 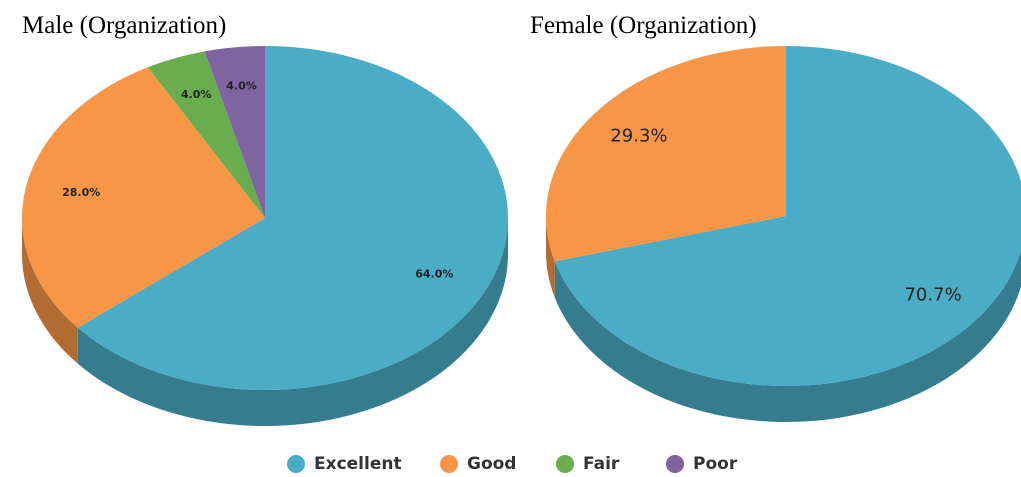 I want to click on legend-label: Fair, so click(x=601, y=464).